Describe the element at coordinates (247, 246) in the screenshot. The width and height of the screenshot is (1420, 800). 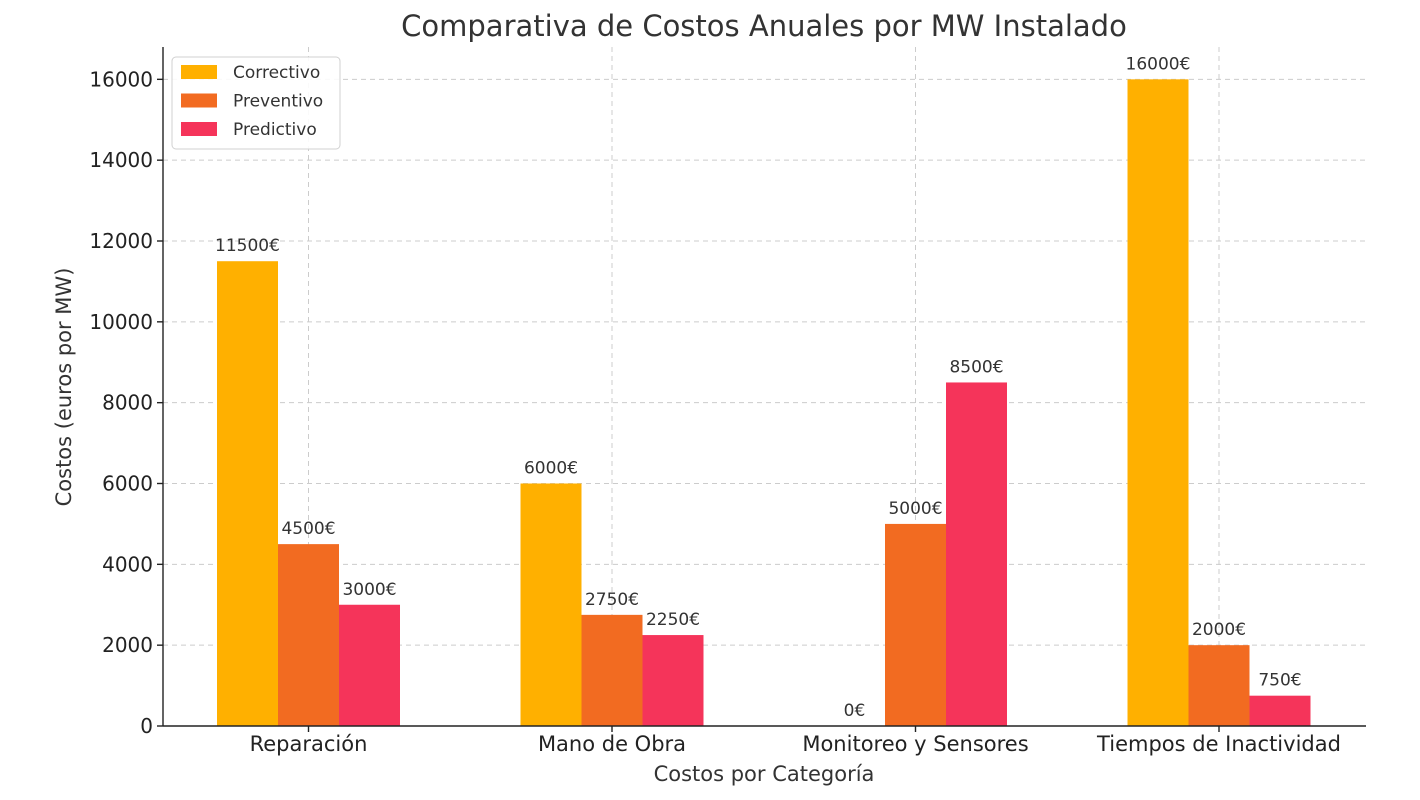
I see `data-label: 11500€` at that location.